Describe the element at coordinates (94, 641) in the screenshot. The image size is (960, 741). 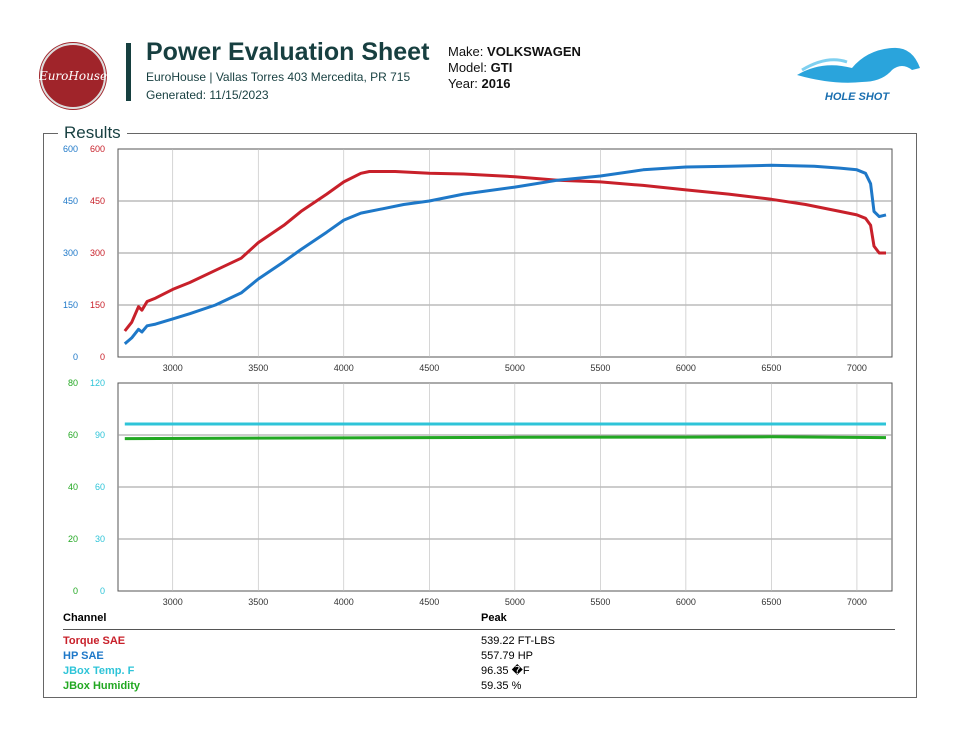
I see `channel-name: Torque SAE` at that location.